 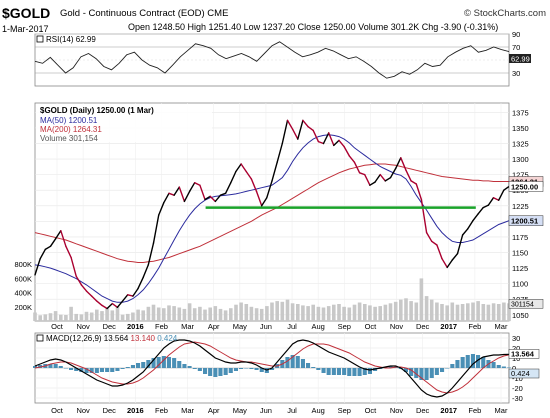 I want to click on price-x-label: Feb, so click(x=474, y=326).